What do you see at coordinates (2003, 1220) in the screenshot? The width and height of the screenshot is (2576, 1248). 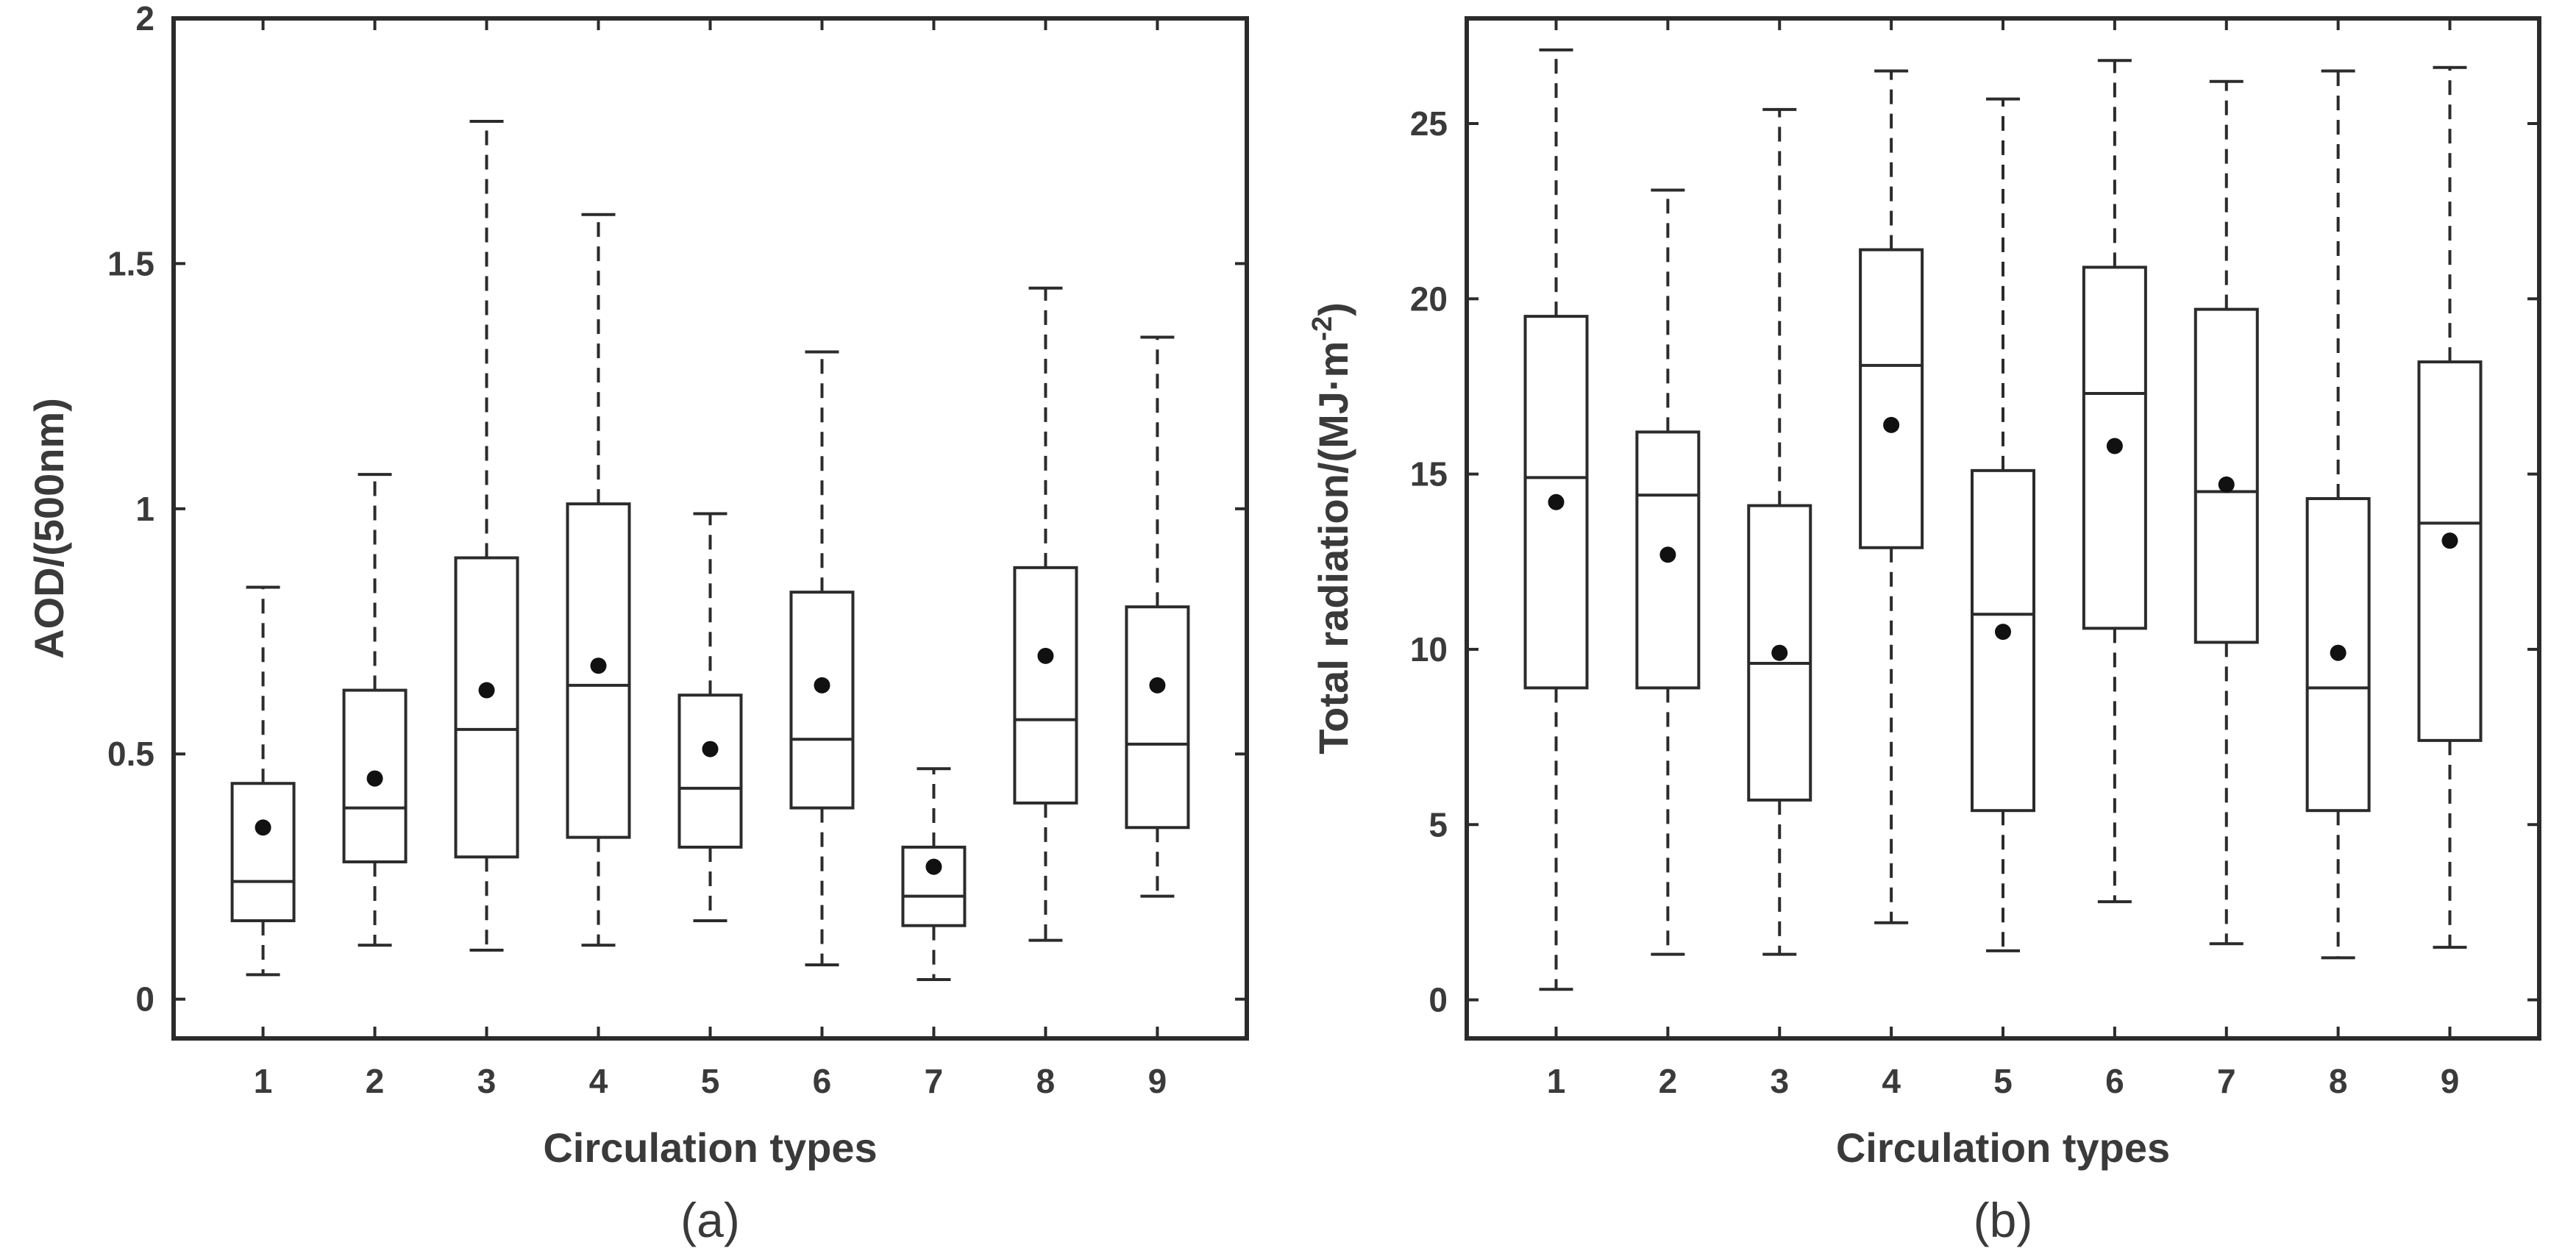 I see `panel-label: (b)` at bounding box center [2003, 1220].